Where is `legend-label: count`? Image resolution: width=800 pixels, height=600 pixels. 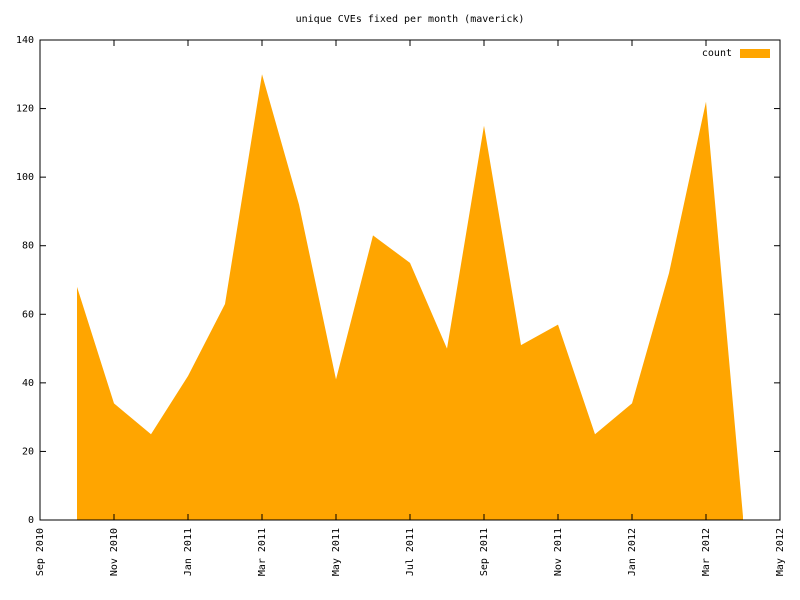
legend-label: count is located at coordinates (717, 53).